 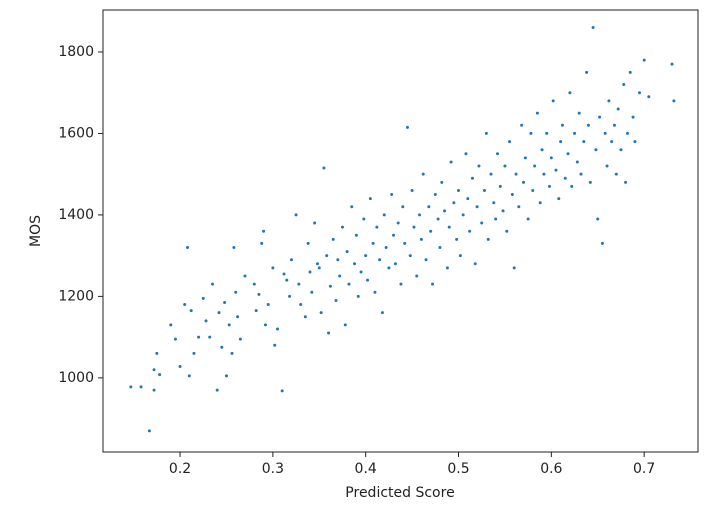 What do you see at coordinates (644, 469) in the screenshot?
I see `x-tick-label: 0.7` at bounding box center [644, 469].